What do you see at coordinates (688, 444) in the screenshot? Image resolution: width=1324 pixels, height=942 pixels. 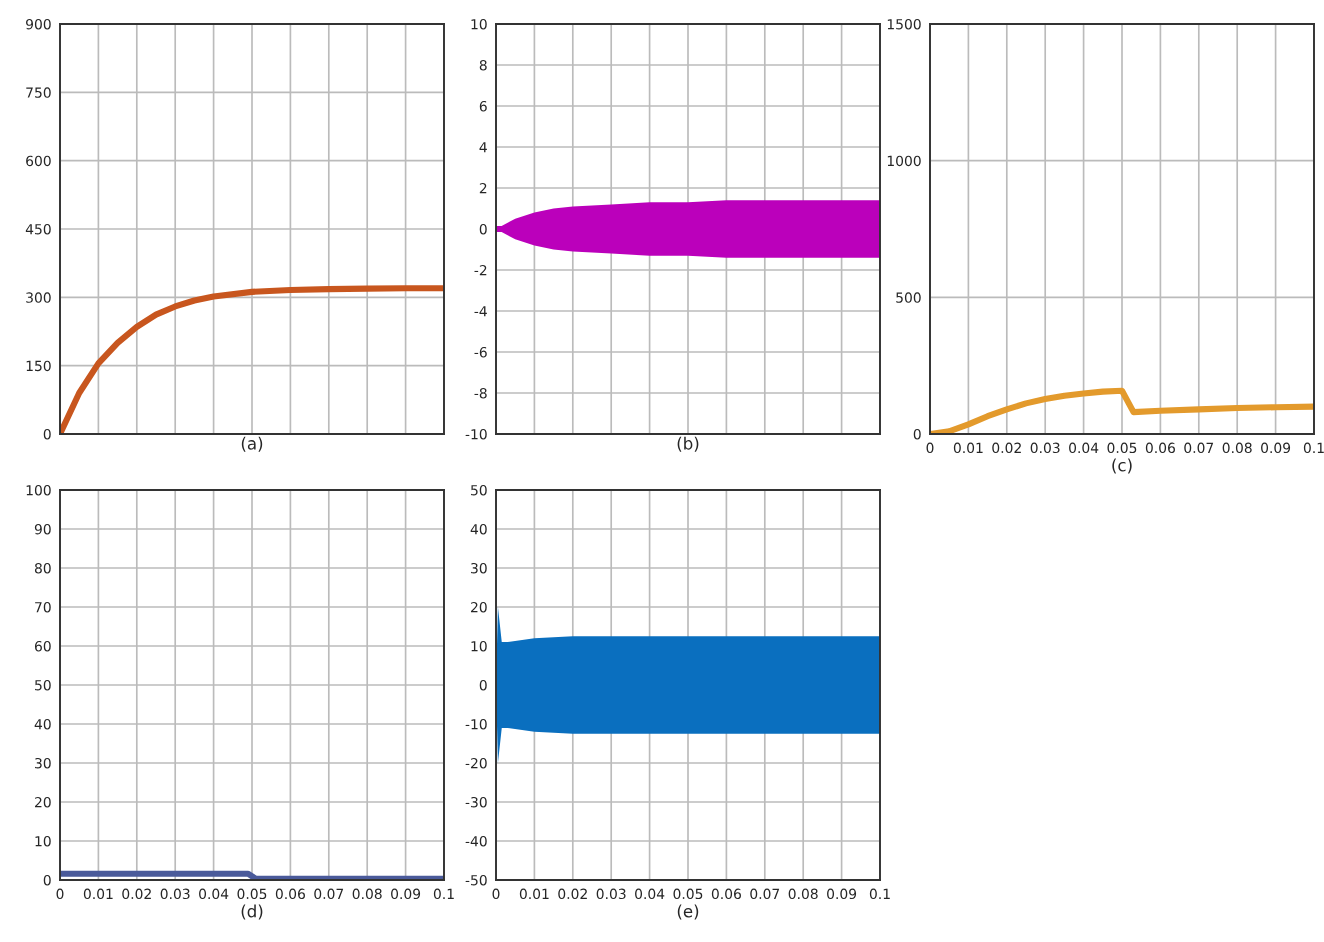 I see `x-axis-title: (b)` at bounding box center [688, 444].